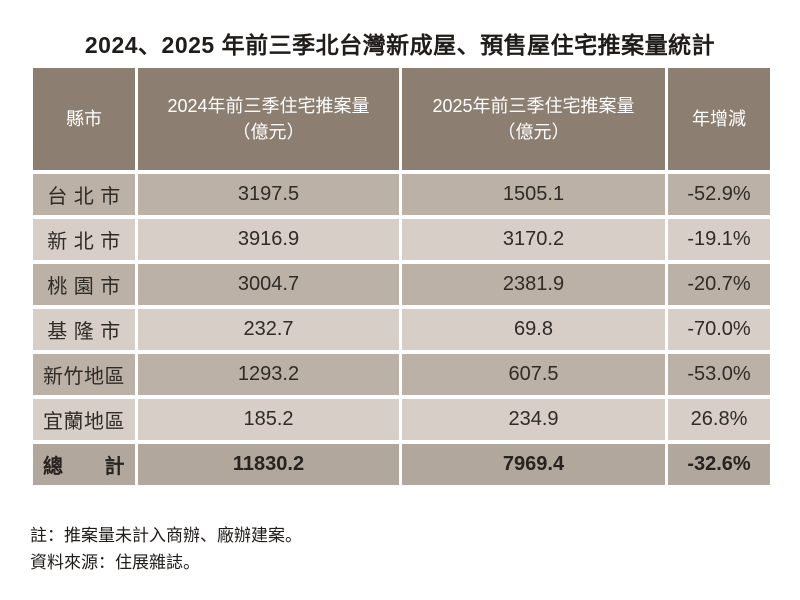 Image resolution: width=800 pixels, height=600 pixels. Describe the element at coordinates (268, 419) in the screenshot. I see `value-2024: 185.2` at that location.